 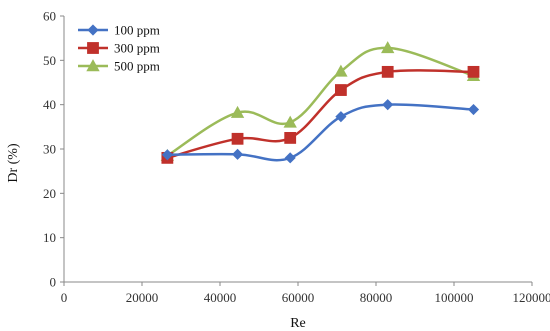 I want to click on x-axis-title: Re, so click(x=298, y=323).